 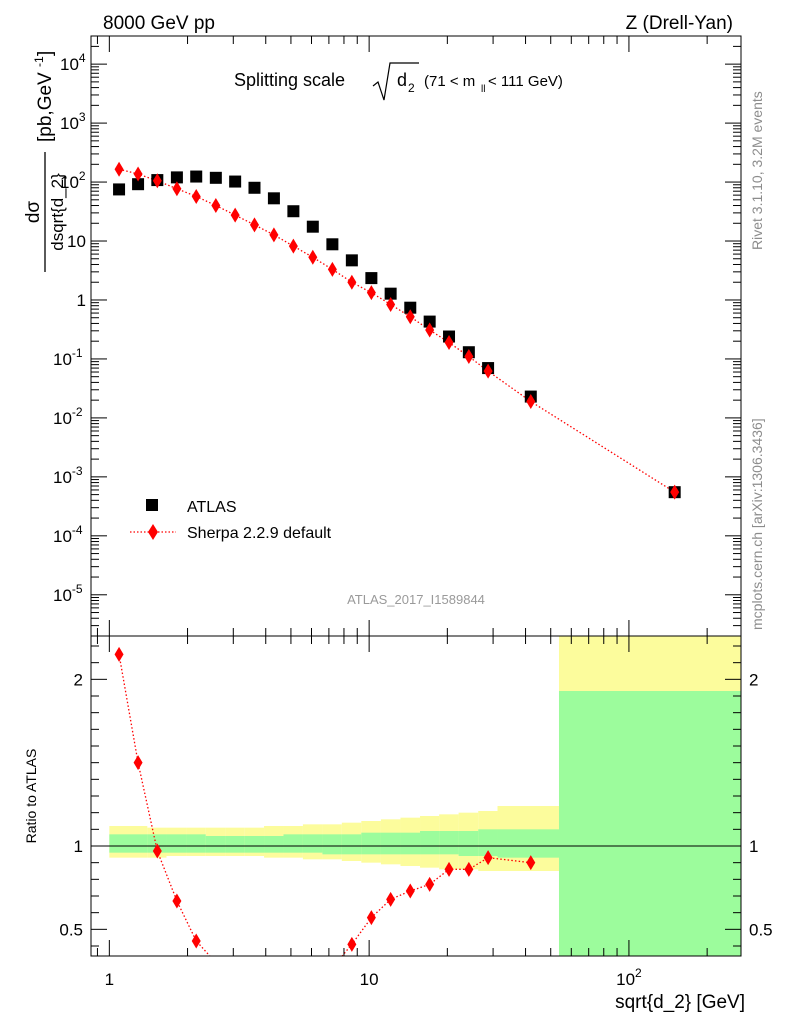 What do you see at coordinates (82, 58) in the screenshot?
I see `main-y-tick-exponent: 4` at bounding box center [82, 58].